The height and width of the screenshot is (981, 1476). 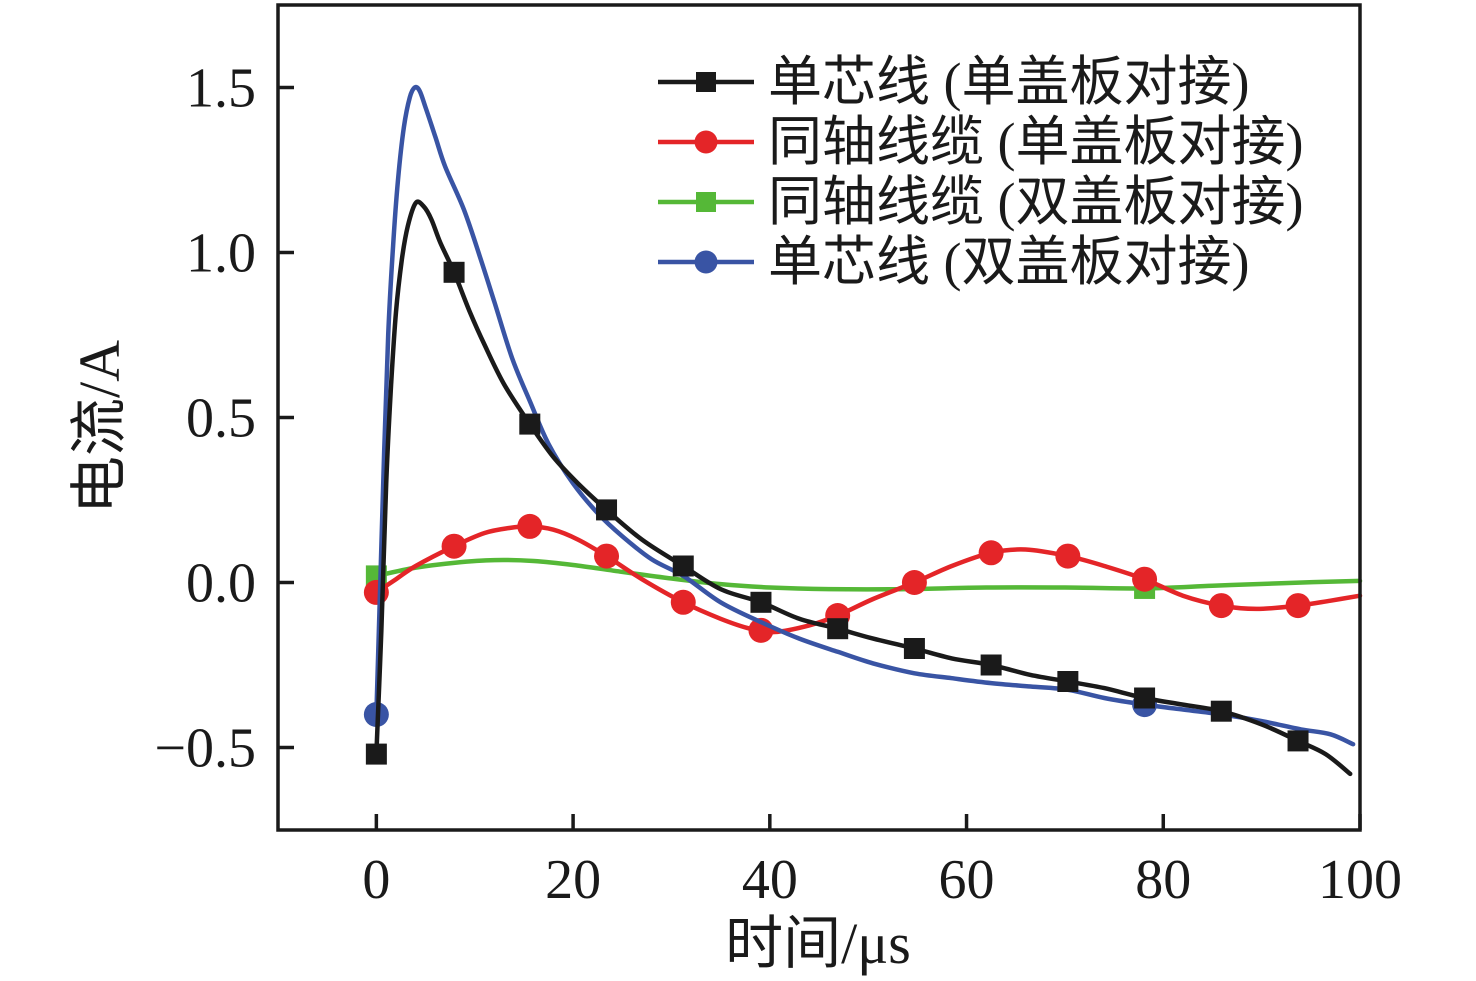 I want to click on y-tick-label: 0.0, so click(x=221, y=584).